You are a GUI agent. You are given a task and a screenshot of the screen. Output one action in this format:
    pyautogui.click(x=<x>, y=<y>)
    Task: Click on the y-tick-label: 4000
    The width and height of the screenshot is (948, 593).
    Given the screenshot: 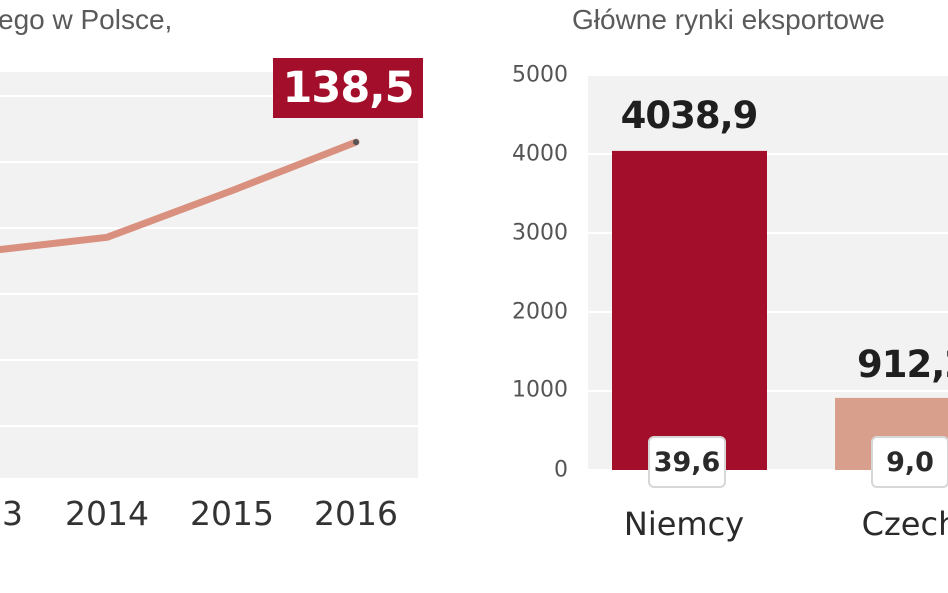 What is the action you would take?
    pyautogui.click(x=540, y=154)
    